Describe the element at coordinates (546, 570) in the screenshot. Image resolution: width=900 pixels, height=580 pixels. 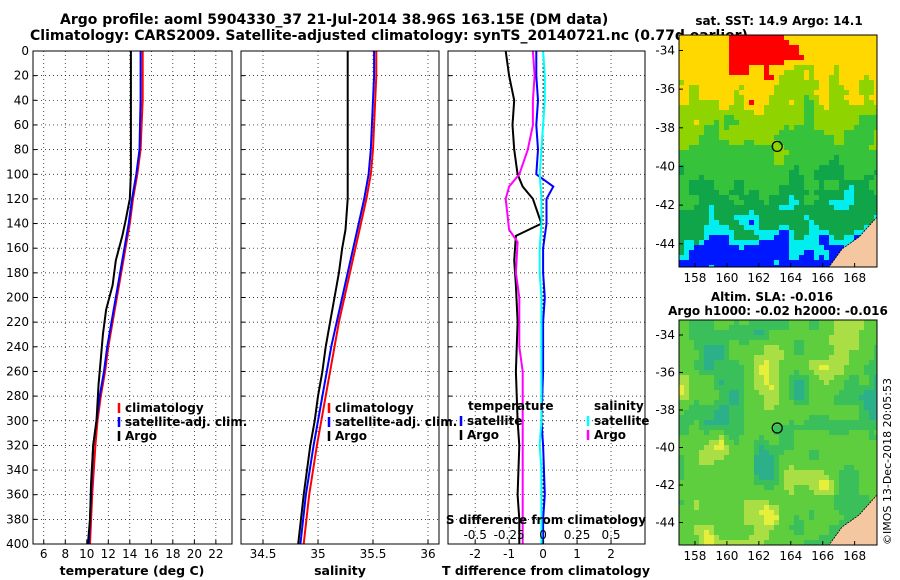
I see `x-axis-label-t-difference: T difference from climatology` at that location.